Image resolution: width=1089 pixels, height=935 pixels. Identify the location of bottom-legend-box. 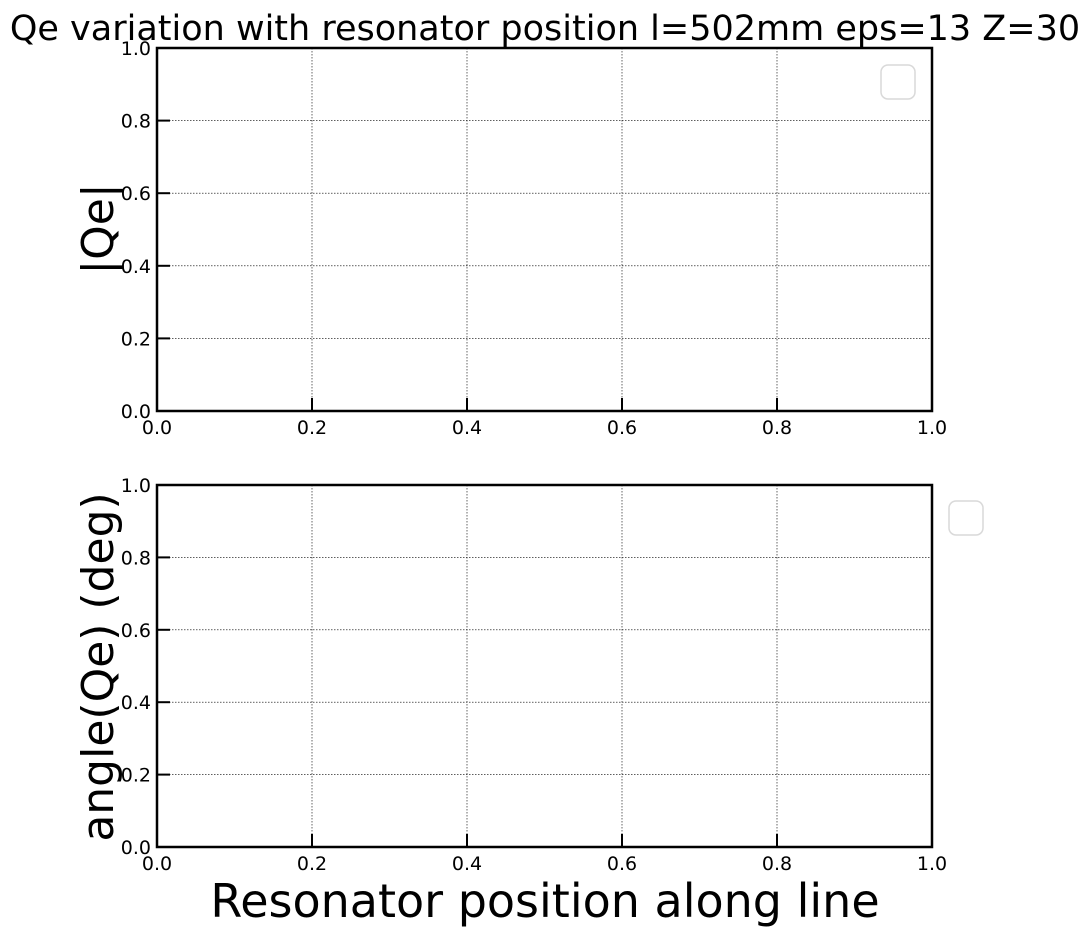
(966, 518).